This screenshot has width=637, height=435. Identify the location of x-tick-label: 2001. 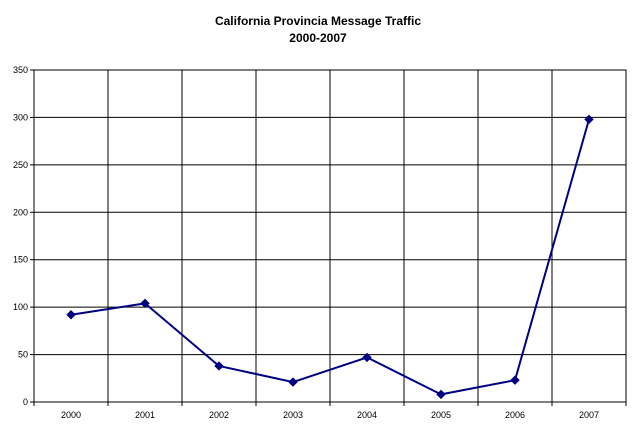
(145, 415).